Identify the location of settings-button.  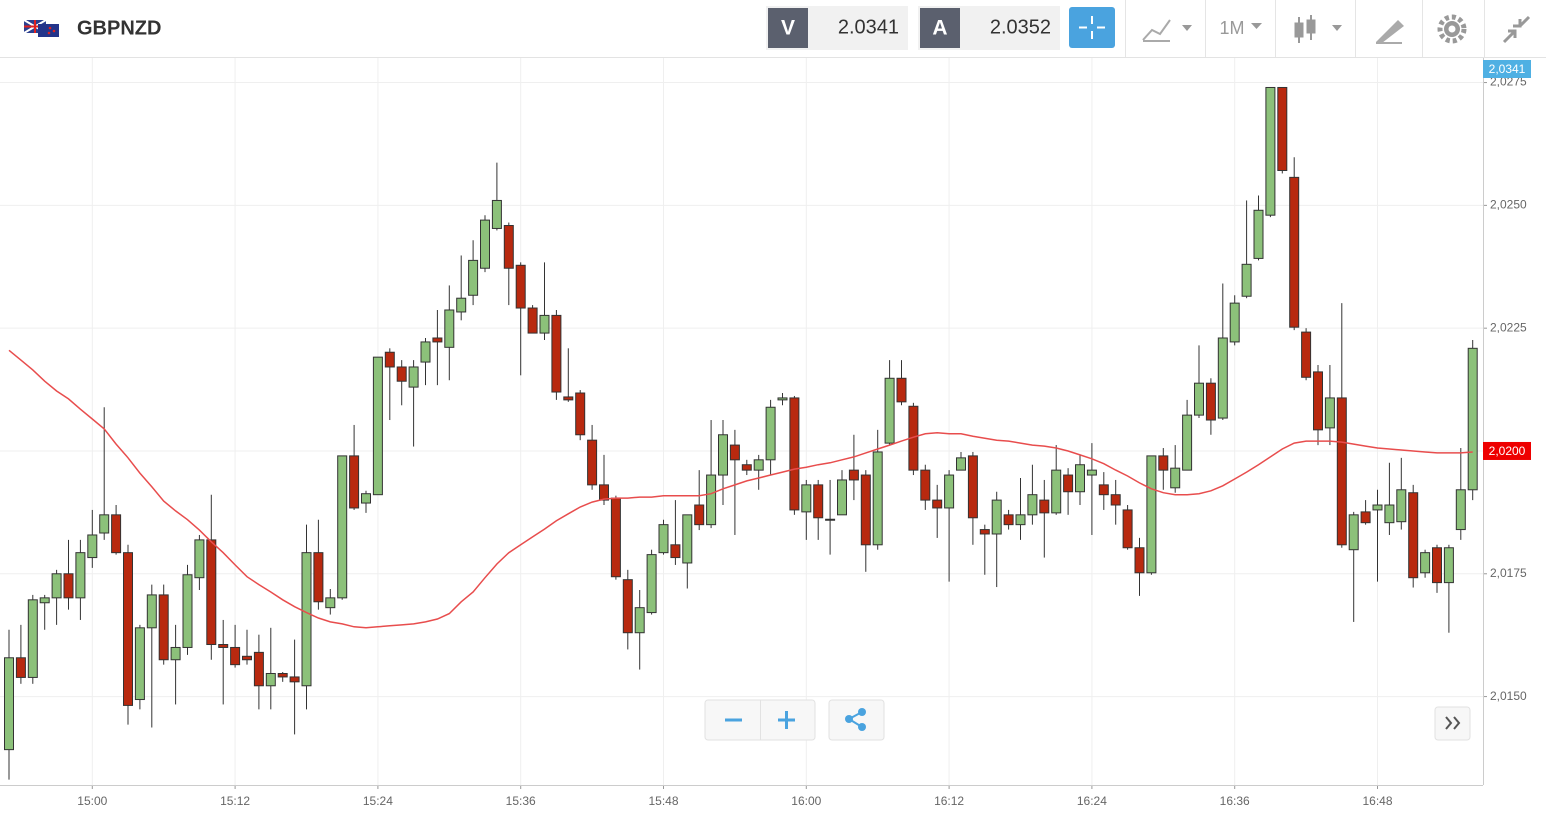
(1452, 29).